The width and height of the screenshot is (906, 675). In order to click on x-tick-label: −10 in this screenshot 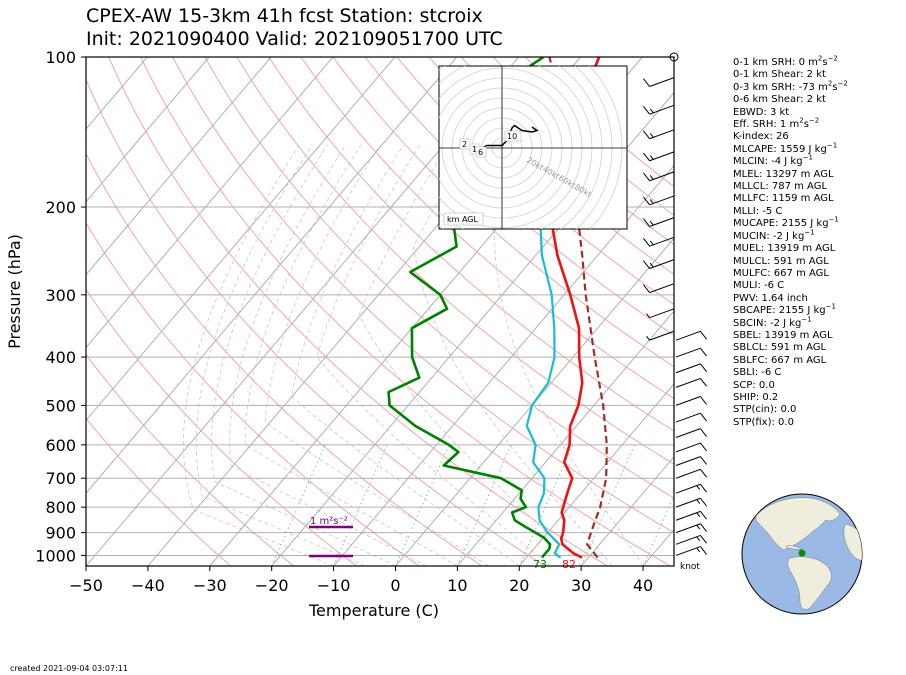, I will do `click(334, 585)`.